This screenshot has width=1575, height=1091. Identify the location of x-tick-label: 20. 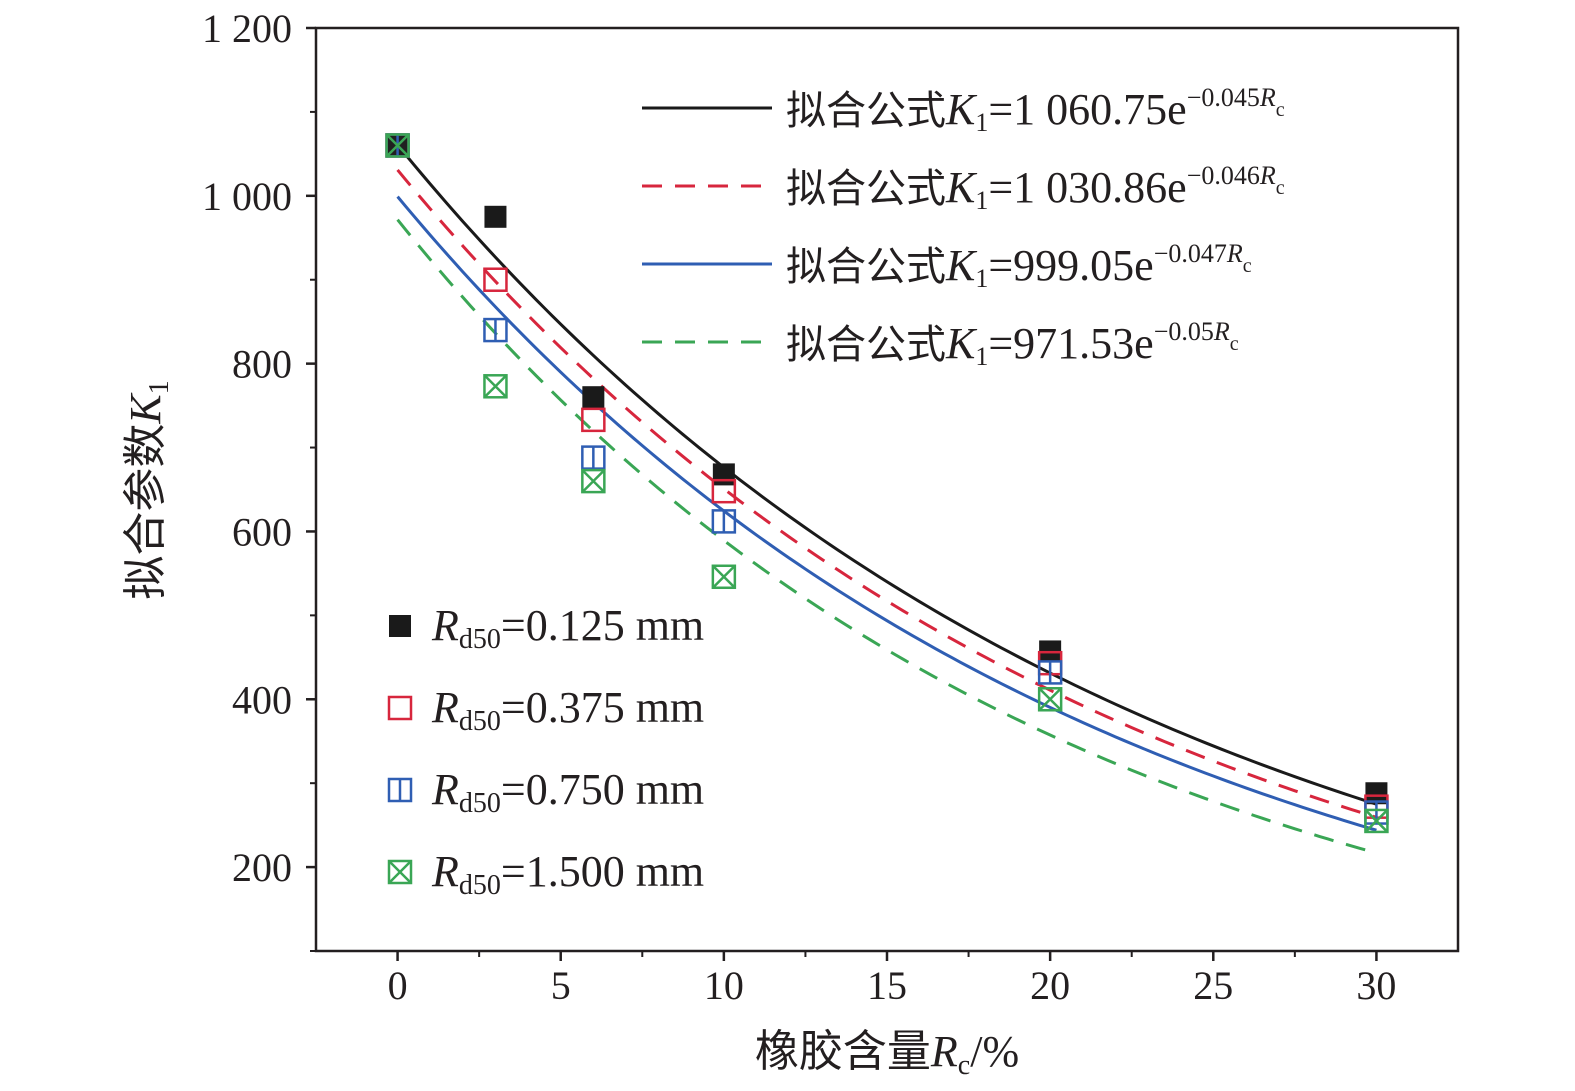
(1050, 985).